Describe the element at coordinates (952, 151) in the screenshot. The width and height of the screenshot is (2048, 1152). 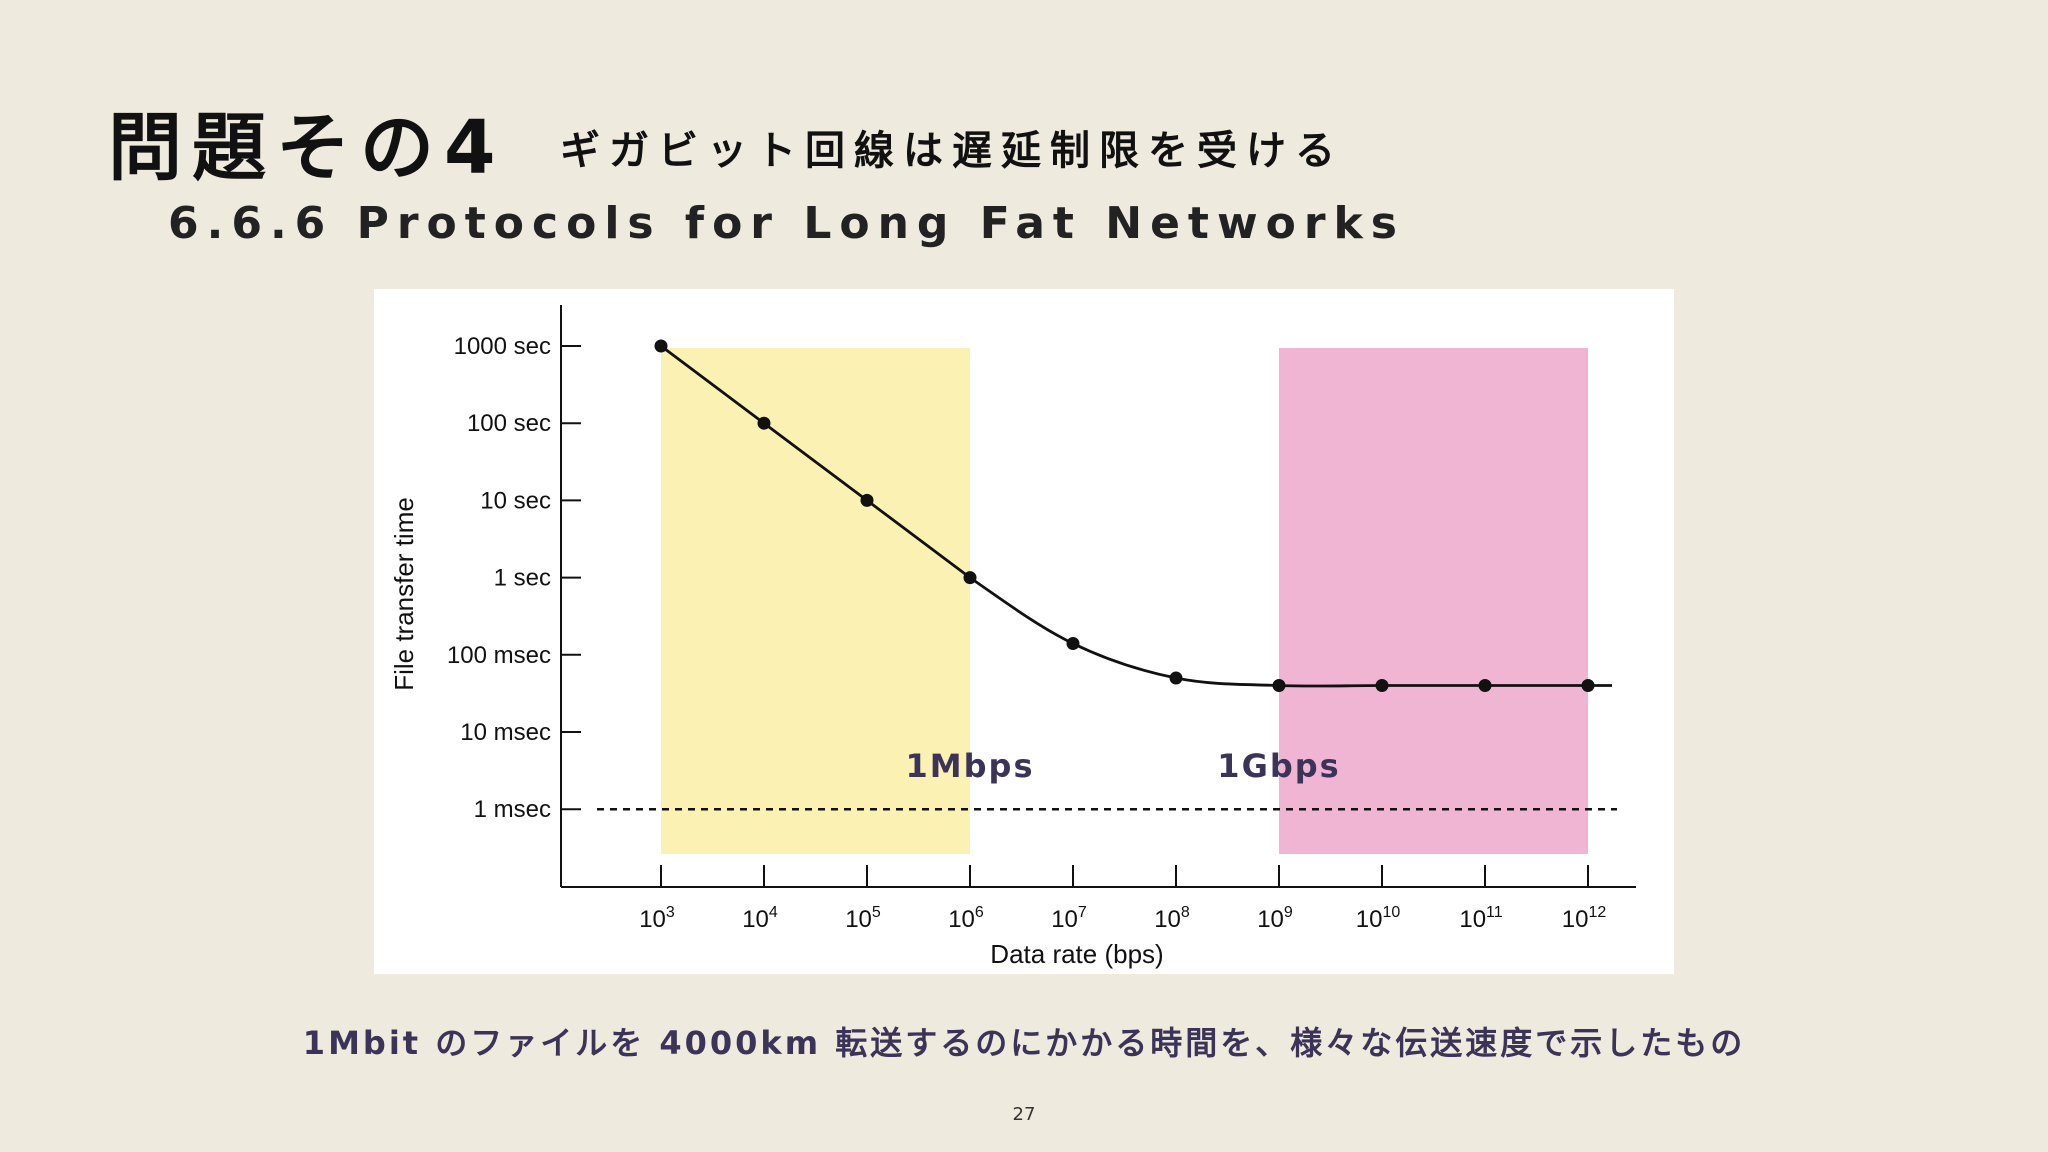
I see `slide-subtitle: ギガビット回線は遅延制限を受ける` at that location.